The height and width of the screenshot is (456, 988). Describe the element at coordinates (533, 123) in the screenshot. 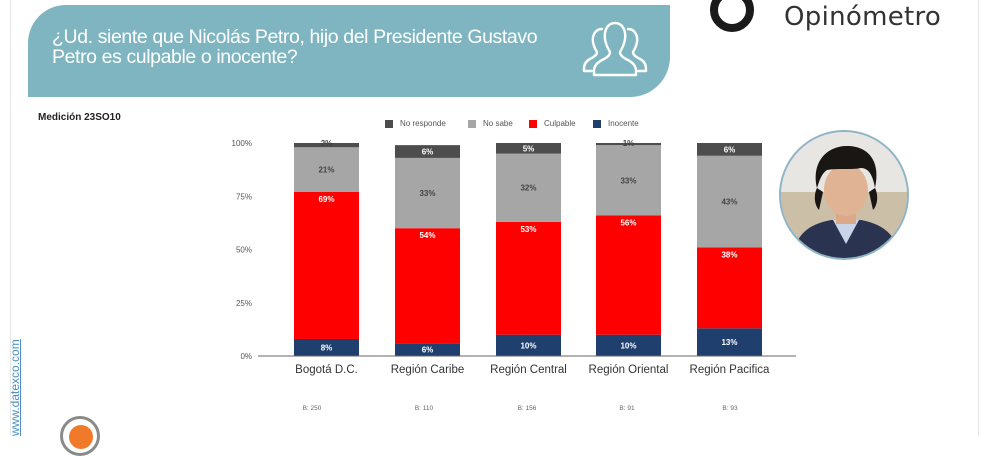

I see `legend-swatch-culpable` at that location.